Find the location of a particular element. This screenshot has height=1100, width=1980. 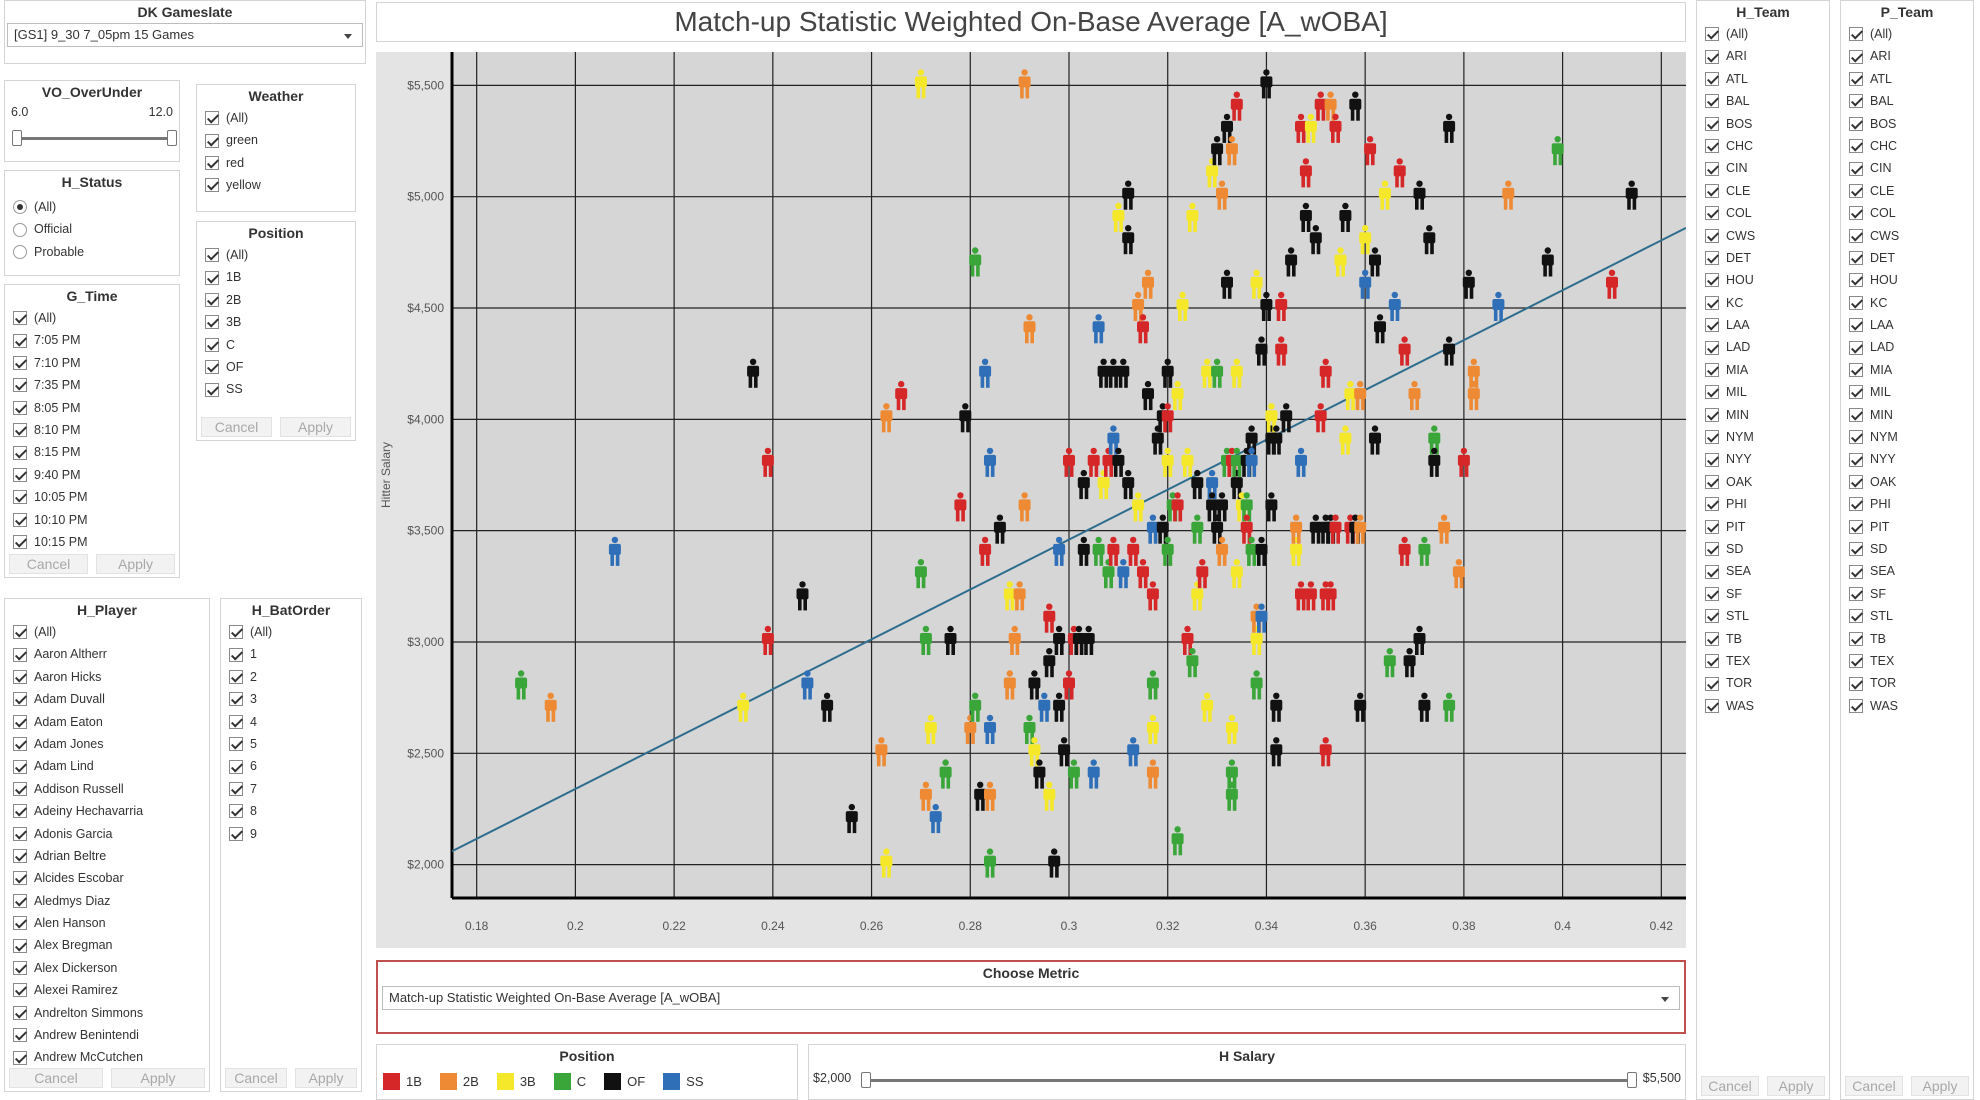

p-team-option: DET is located at coordinates (1911, 258).